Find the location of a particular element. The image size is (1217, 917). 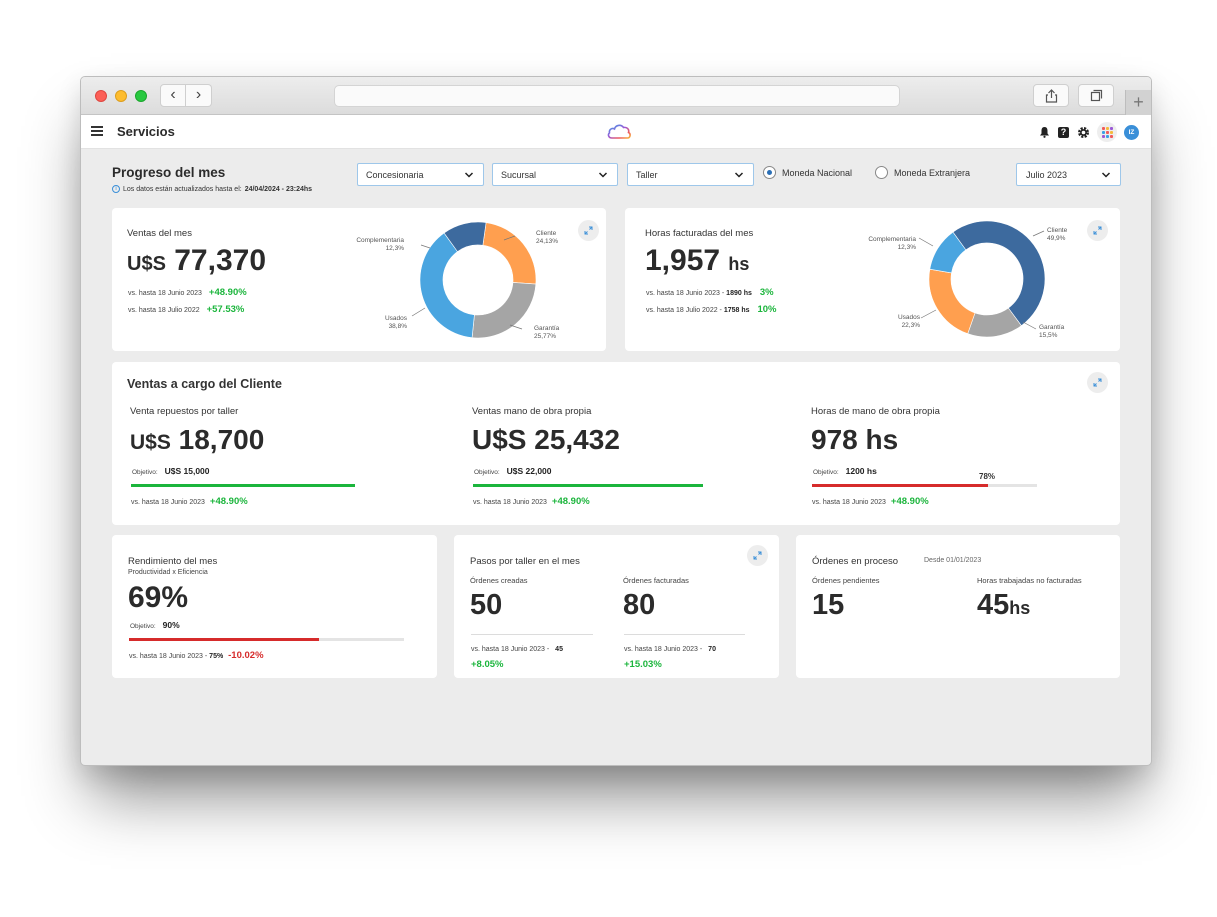

horas-legend-complementaria-label: Complementaria is located at coordinates (892, 239).